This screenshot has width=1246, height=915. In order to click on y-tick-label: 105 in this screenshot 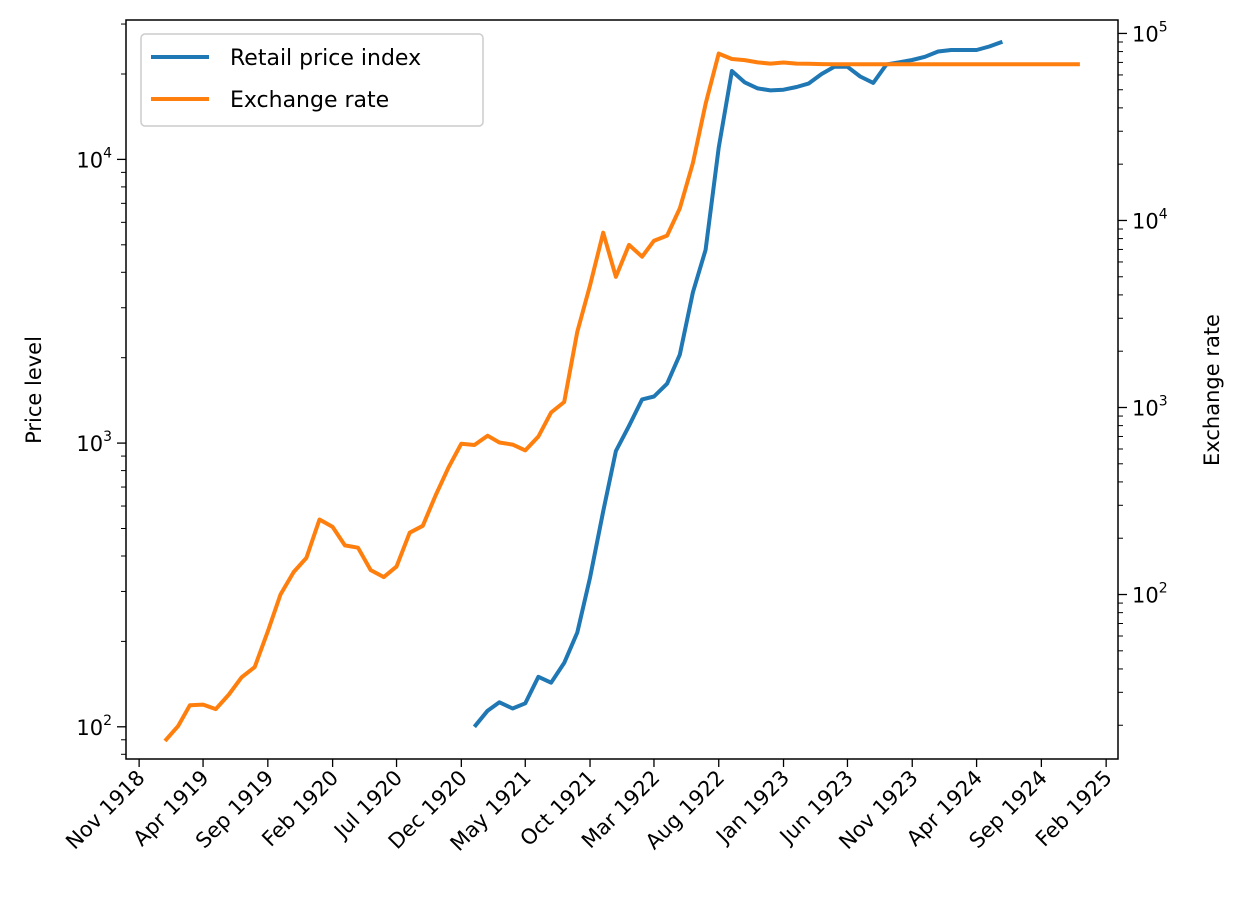, I will do `click(1150, 32)`.